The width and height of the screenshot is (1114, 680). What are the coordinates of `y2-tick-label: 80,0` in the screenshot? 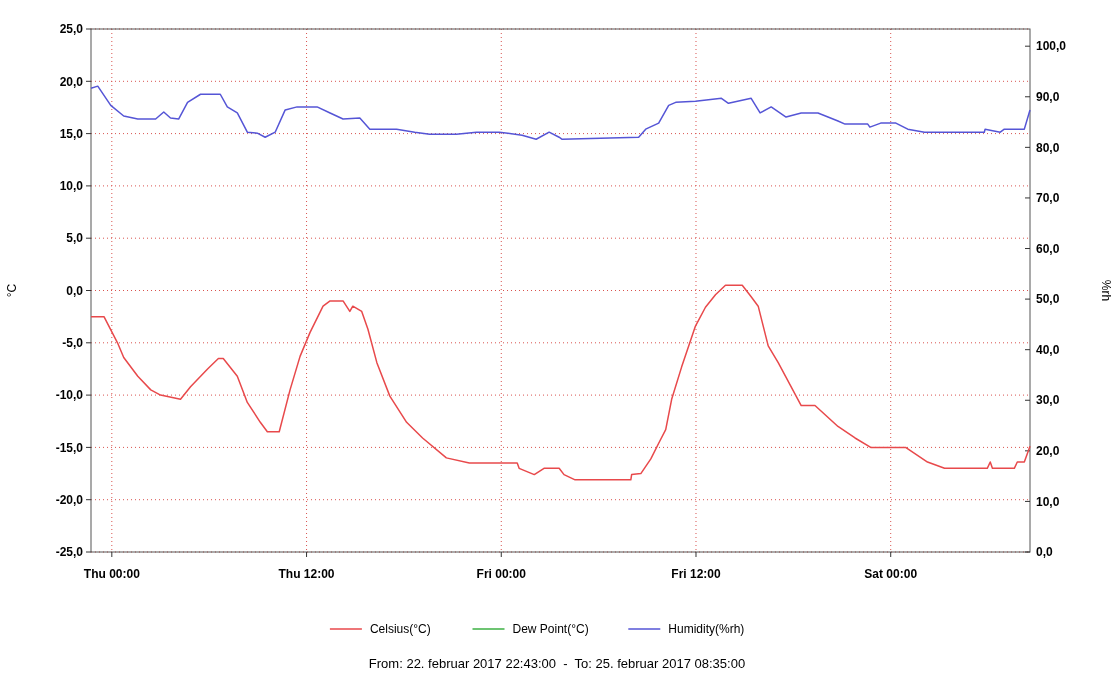 It's located at (1048, 147).